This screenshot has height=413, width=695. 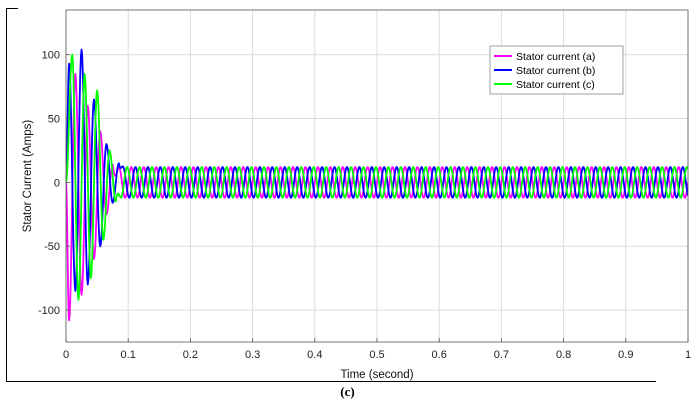 I want to click on x-tick-label: 0.4, so click(x=314, y=355).